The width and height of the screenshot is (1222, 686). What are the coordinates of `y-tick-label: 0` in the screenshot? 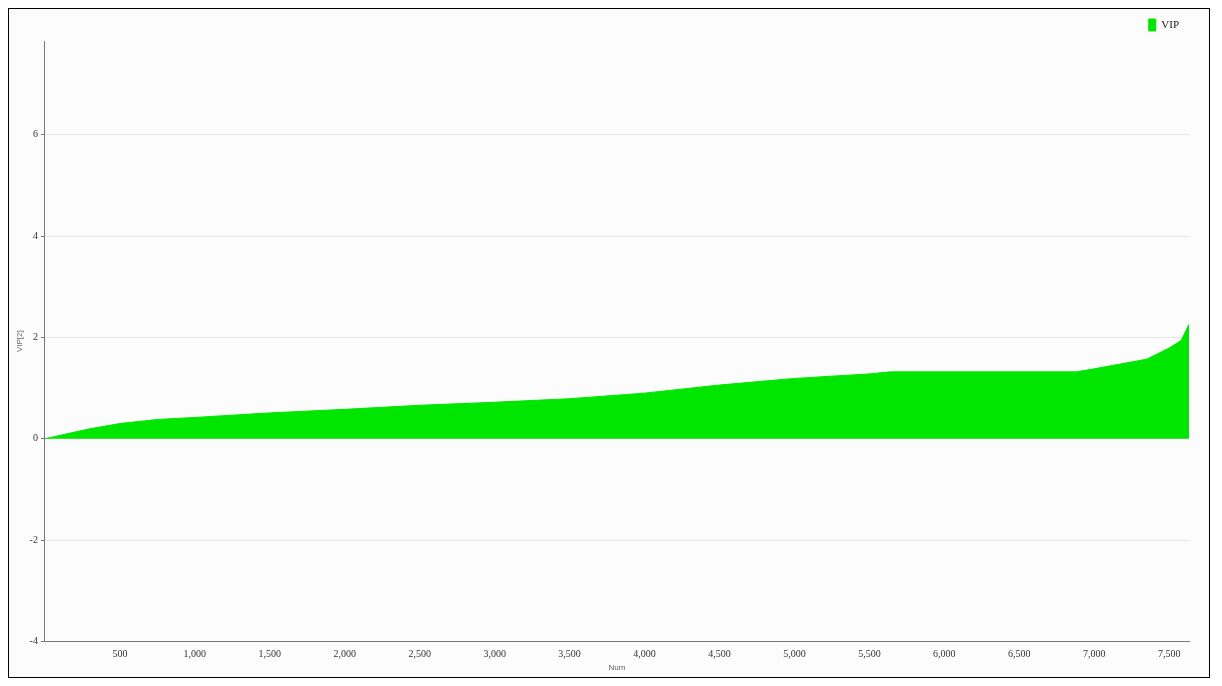 It's located at (35, 438).